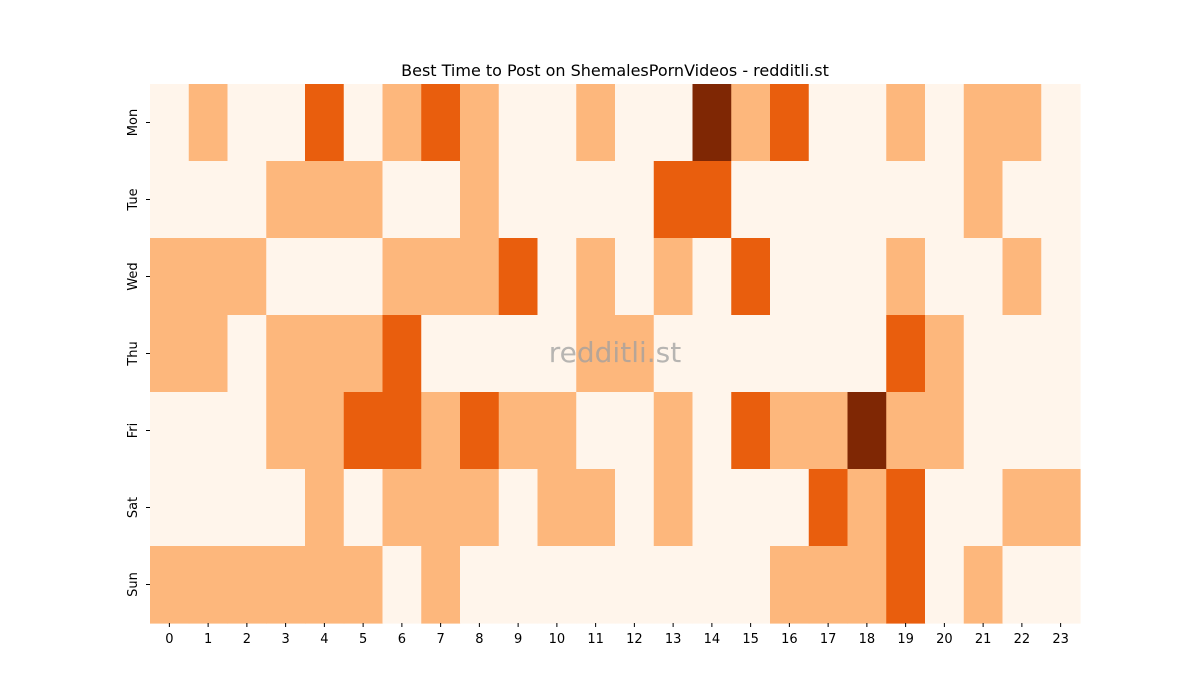 The width and height of the screenshot is (1200, 700). What do you see at coordinates (905, 639) in the screenshot?
I see `x-tick-label: 19` at bounding box center [905, 639].